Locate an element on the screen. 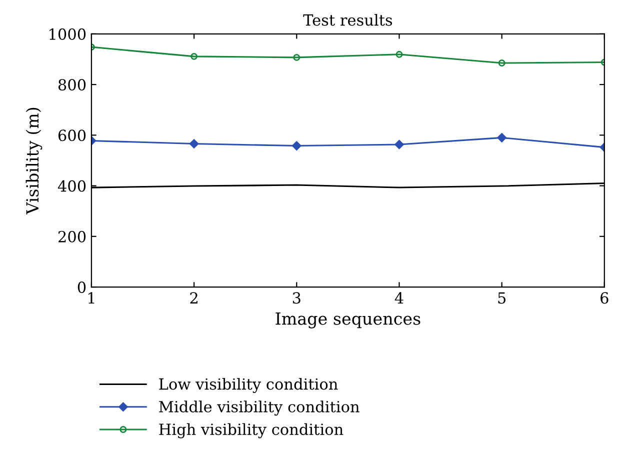 The height and width of the screenshot is (452, 618). legend-label: High visibility condition is located at coordinates (251, 430).